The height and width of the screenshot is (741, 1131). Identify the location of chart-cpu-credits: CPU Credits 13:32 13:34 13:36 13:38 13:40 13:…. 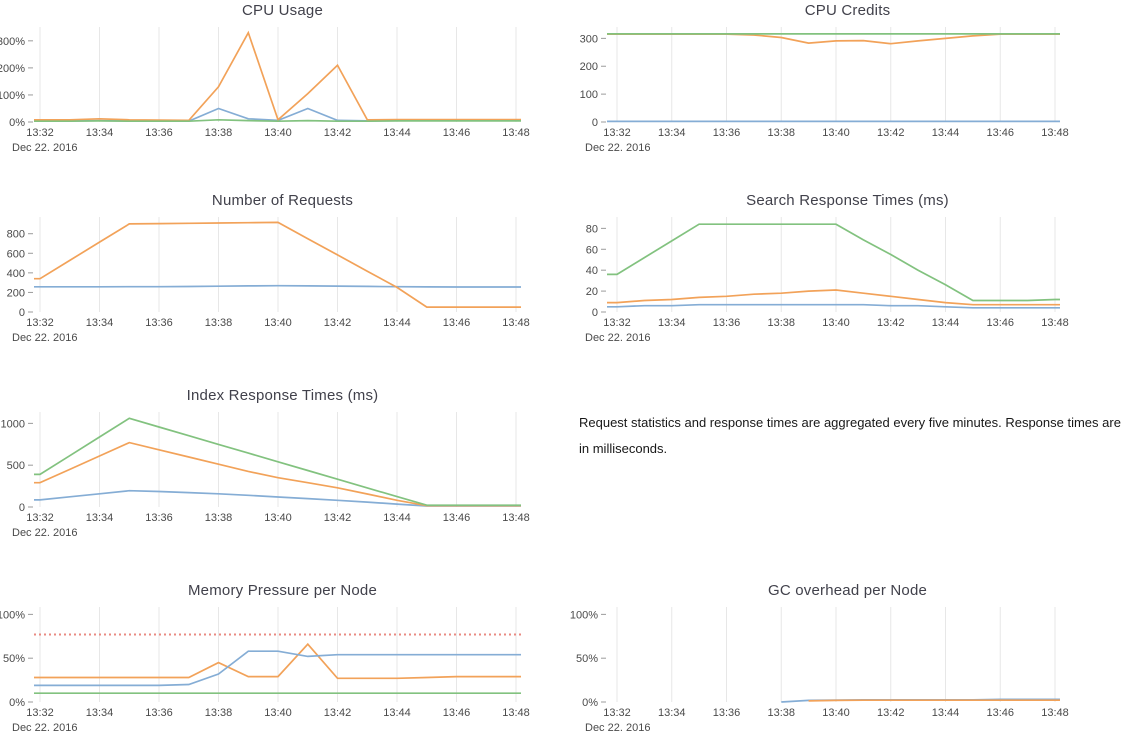
(847, 85).